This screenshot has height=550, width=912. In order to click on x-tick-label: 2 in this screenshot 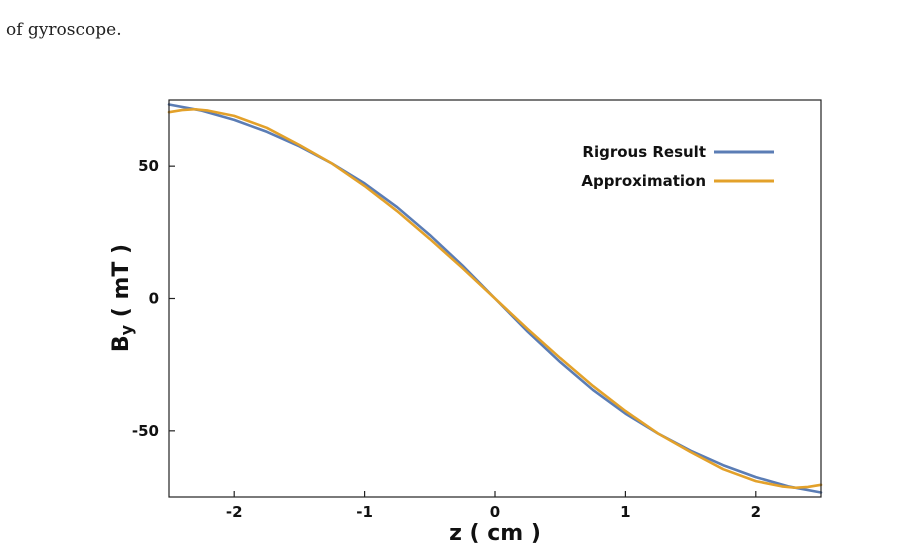, I will do `click(756, 512)`.